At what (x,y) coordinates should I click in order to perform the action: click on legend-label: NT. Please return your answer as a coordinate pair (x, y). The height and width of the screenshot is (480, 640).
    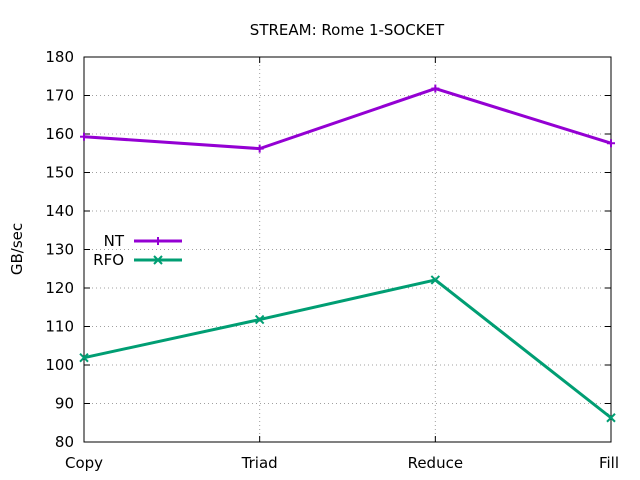
    Looking at the image, I should click on (114, 241).